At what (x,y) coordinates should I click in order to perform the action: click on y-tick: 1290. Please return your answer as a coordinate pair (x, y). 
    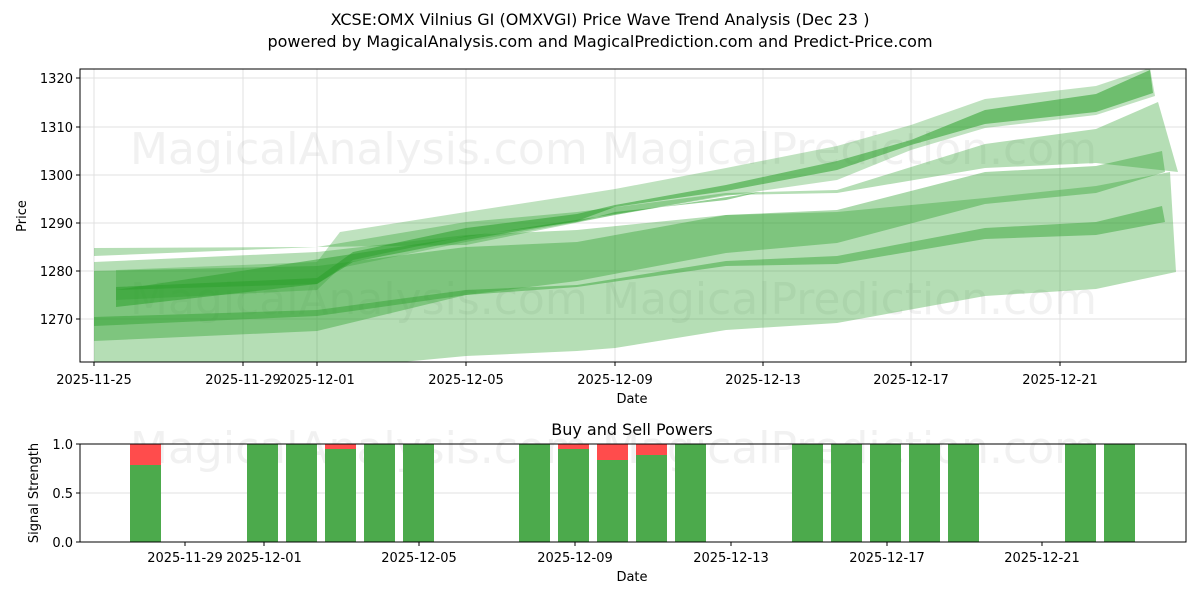
    Looking at the image, I should click on (56, 224).